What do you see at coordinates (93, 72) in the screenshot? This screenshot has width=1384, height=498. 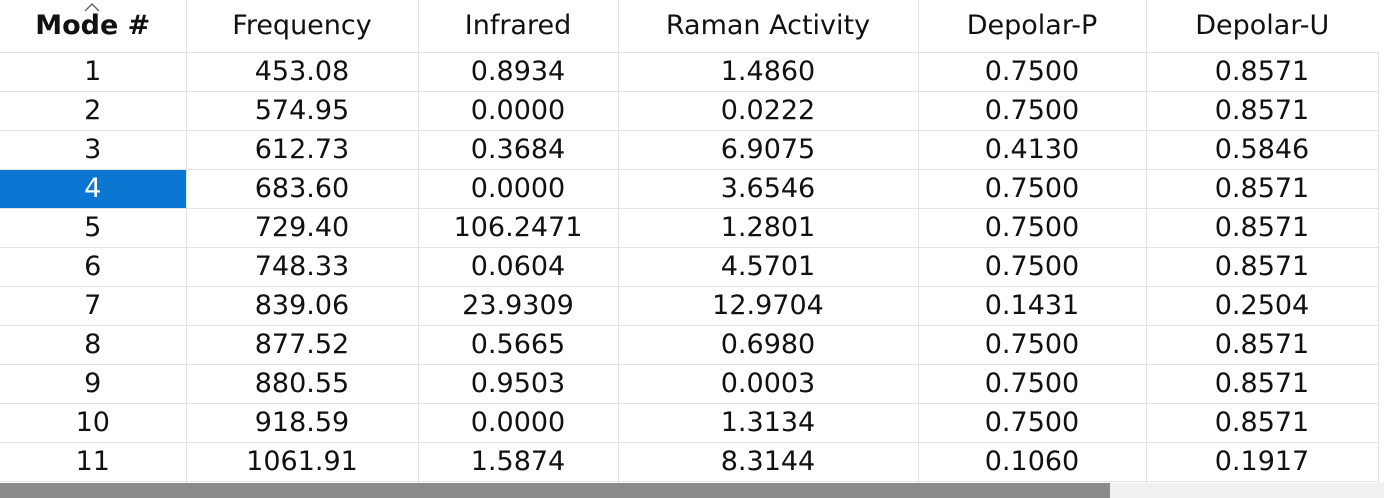 I see `cell-mode: 1` at bounding box center [93, 72].